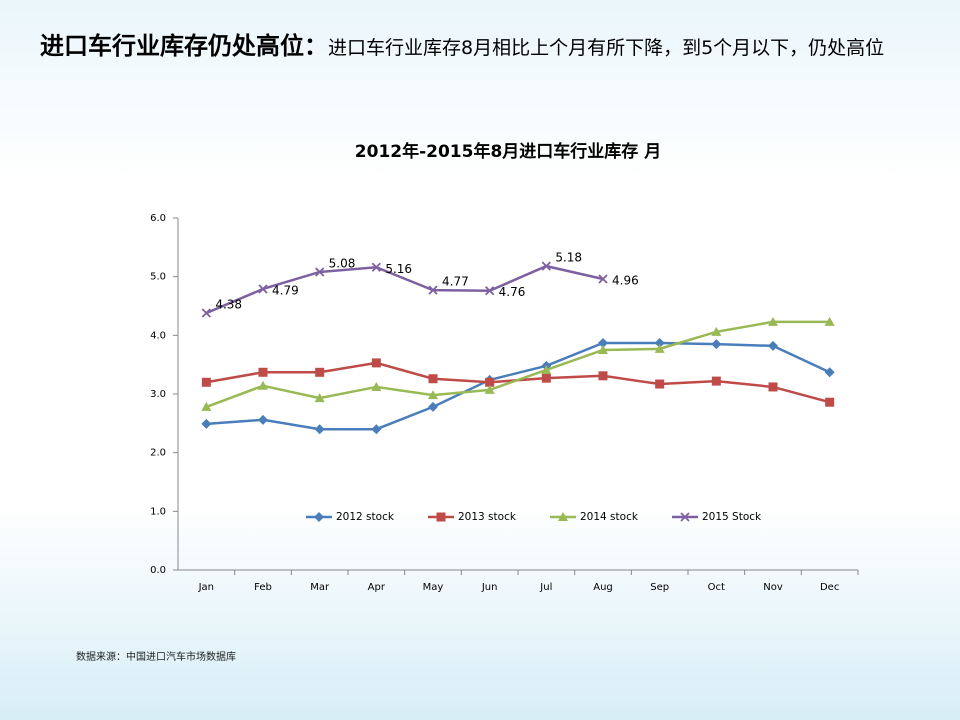 This screenshot has height=720, width=960. What do you see at coordinates (158, 394) in the screenshot?
I see `y-tick-label: 3.0` at bounding box center [158, 394].